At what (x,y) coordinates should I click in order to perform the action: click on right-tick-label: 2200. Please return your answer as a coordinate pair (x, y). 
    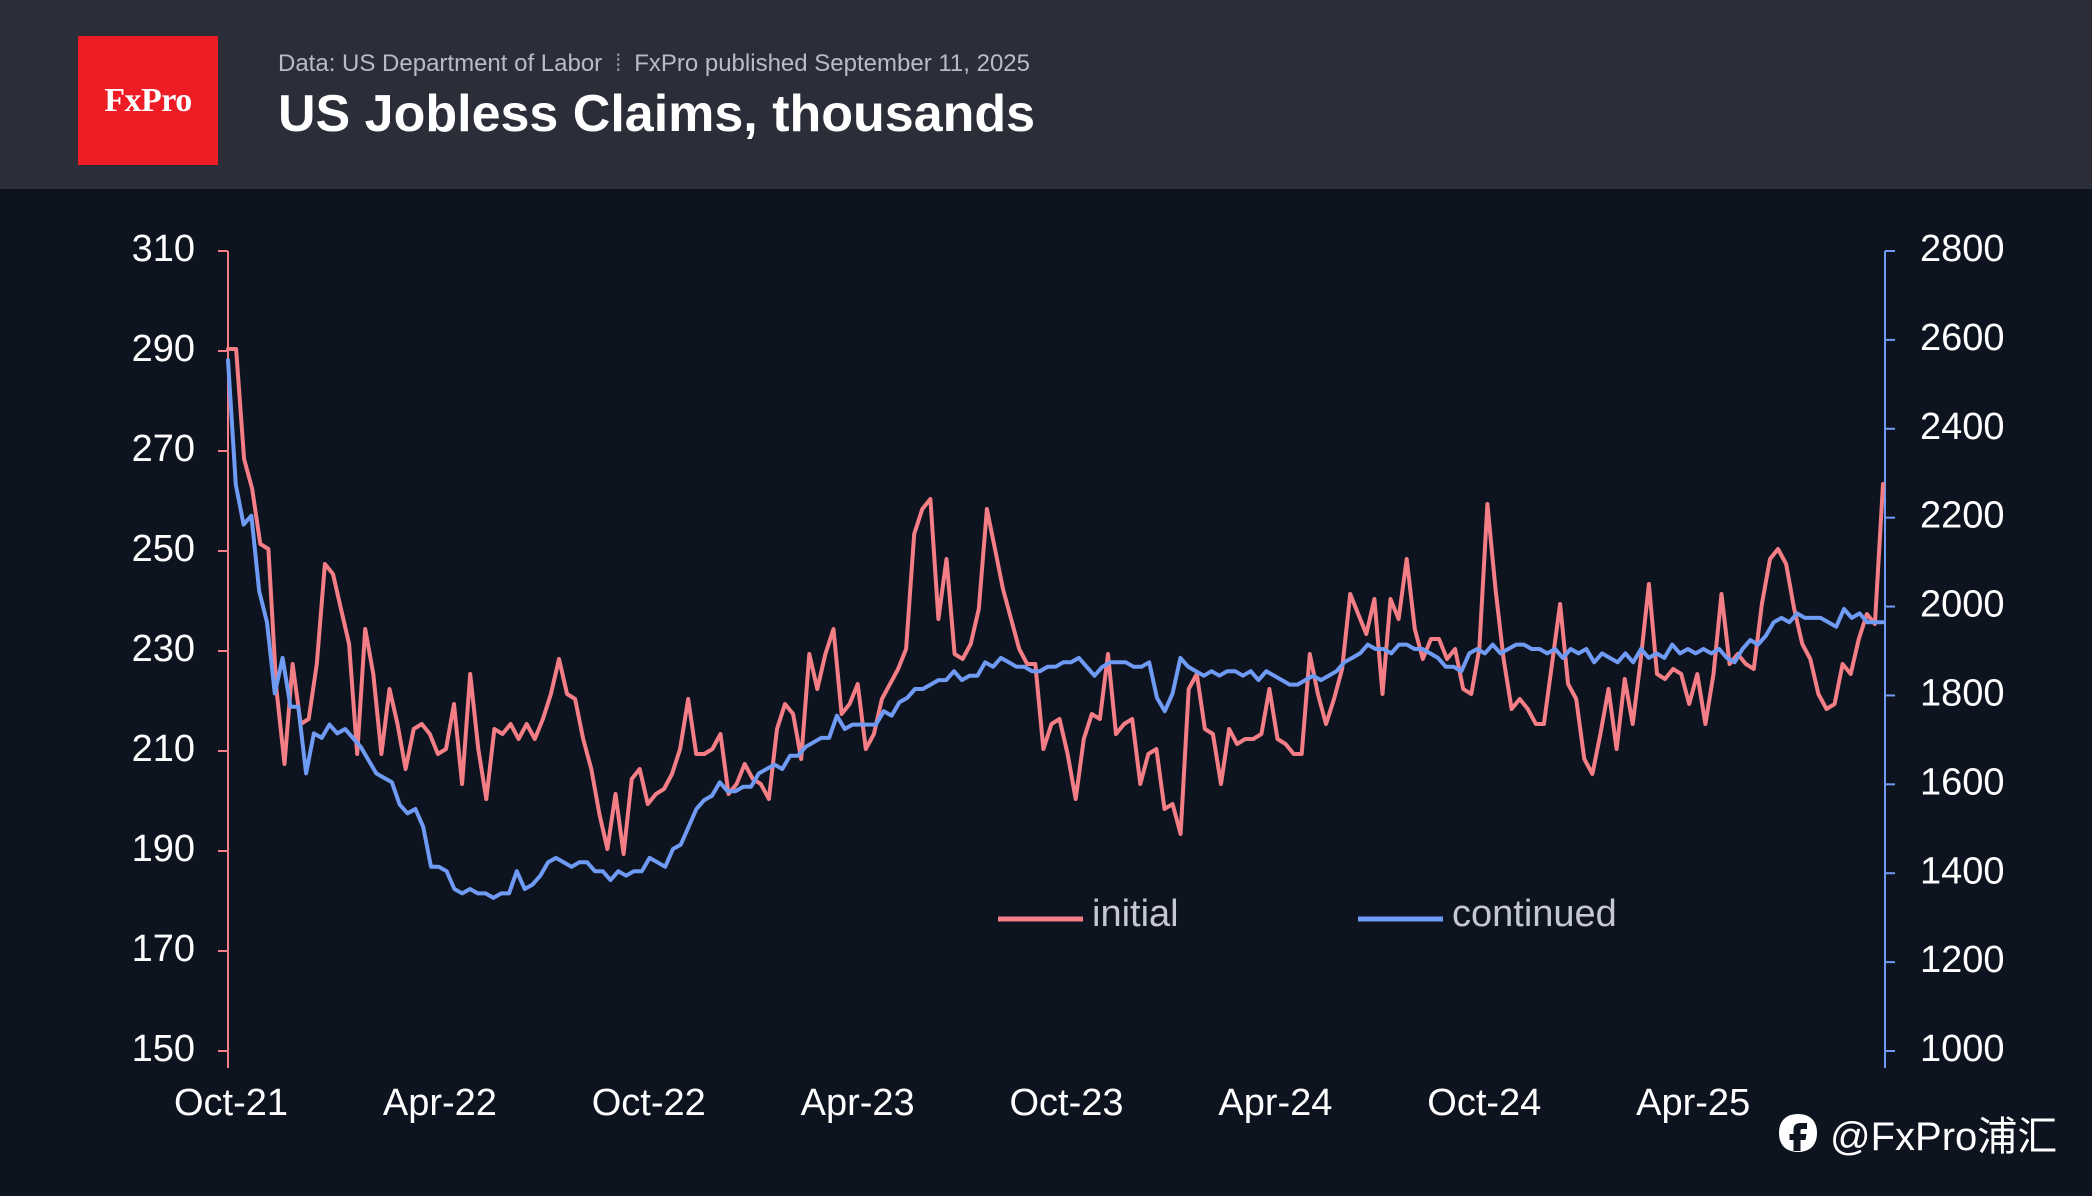
    Looking at the image, I should click on (1962, 516).